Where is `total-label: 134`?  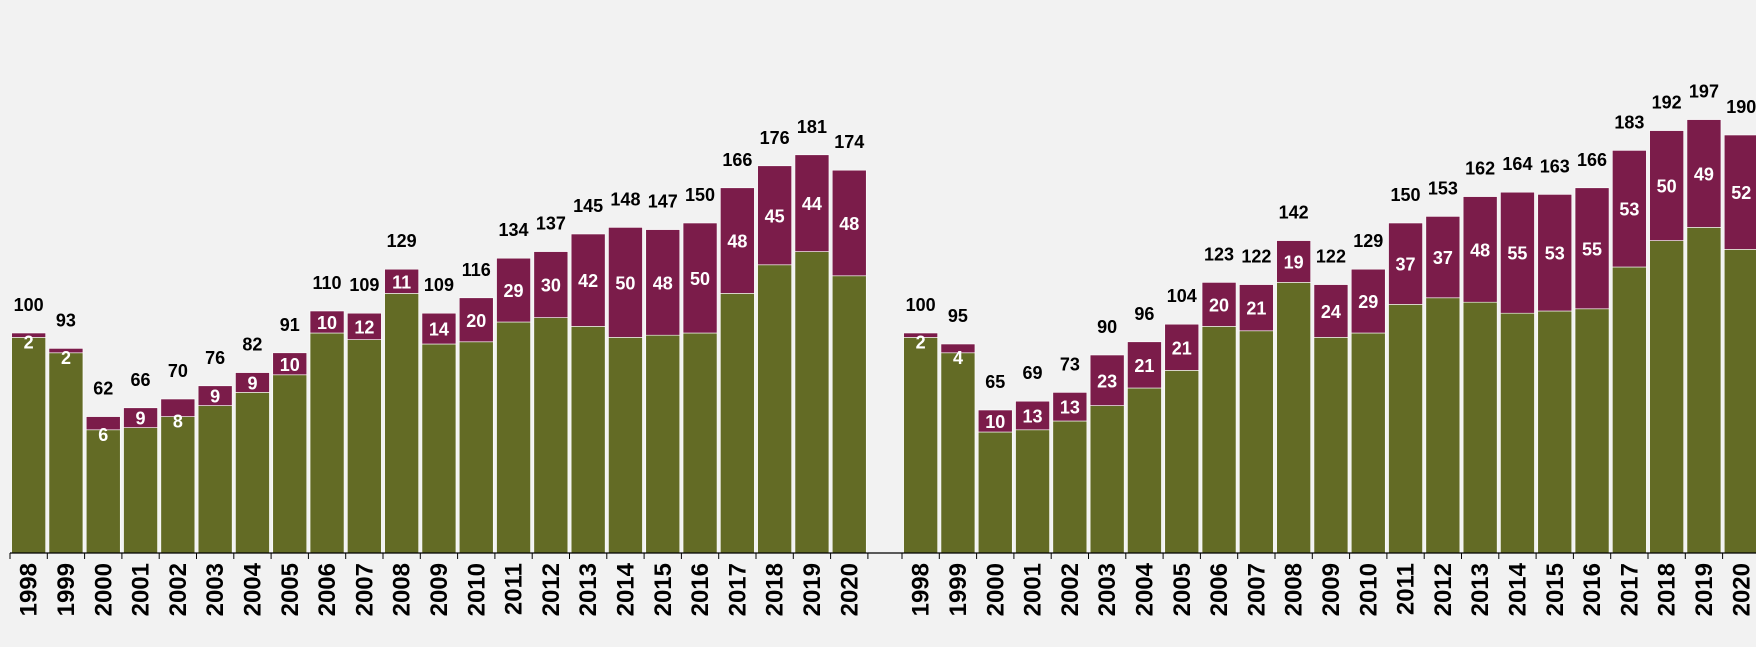
total-label: 134 is located at coordinates (514, 230).